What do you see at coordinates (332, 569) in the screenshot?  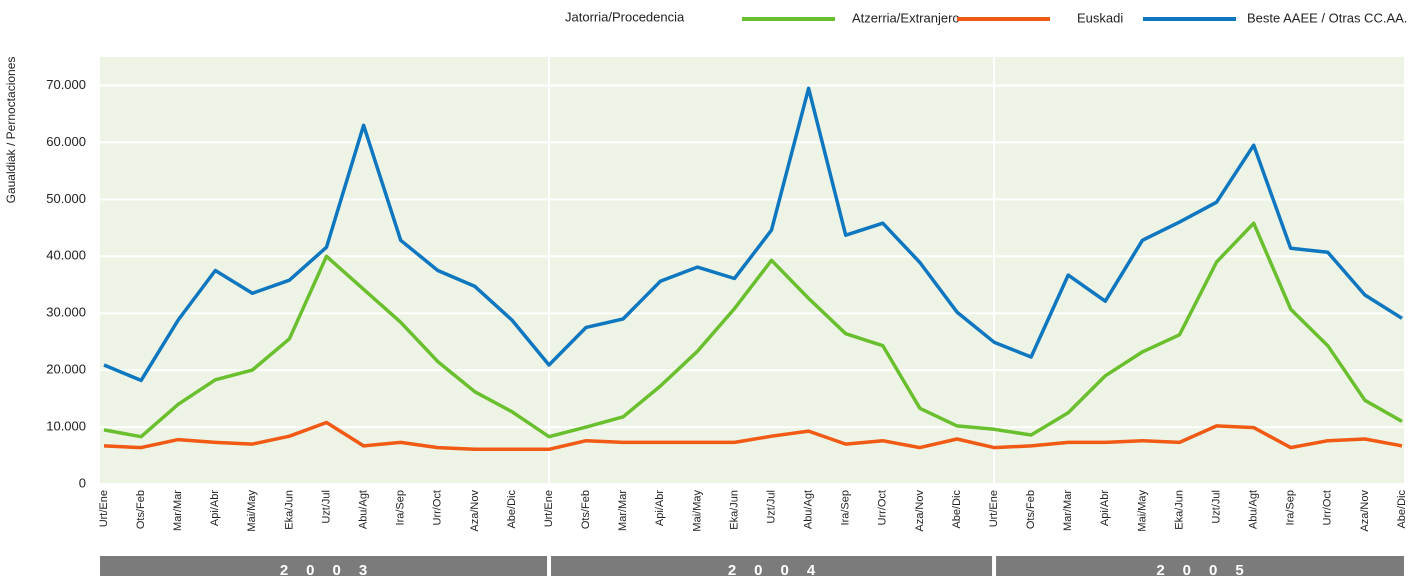 I see `year-label: 2003` at bounding box center [332, 569].